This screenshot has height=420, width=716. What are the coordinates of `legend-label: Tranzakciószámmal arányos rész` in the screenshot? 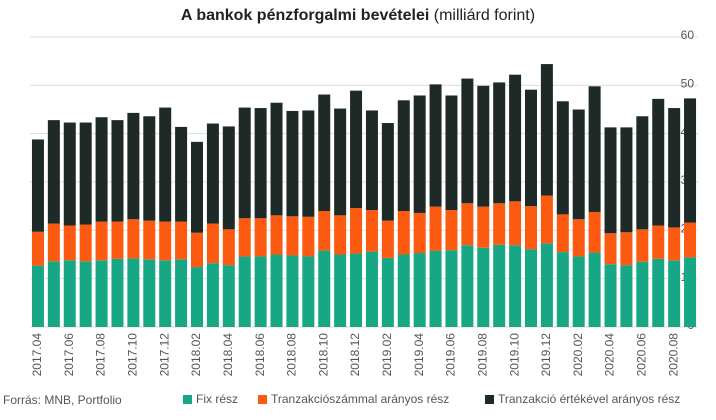 It's located at (360, 399).